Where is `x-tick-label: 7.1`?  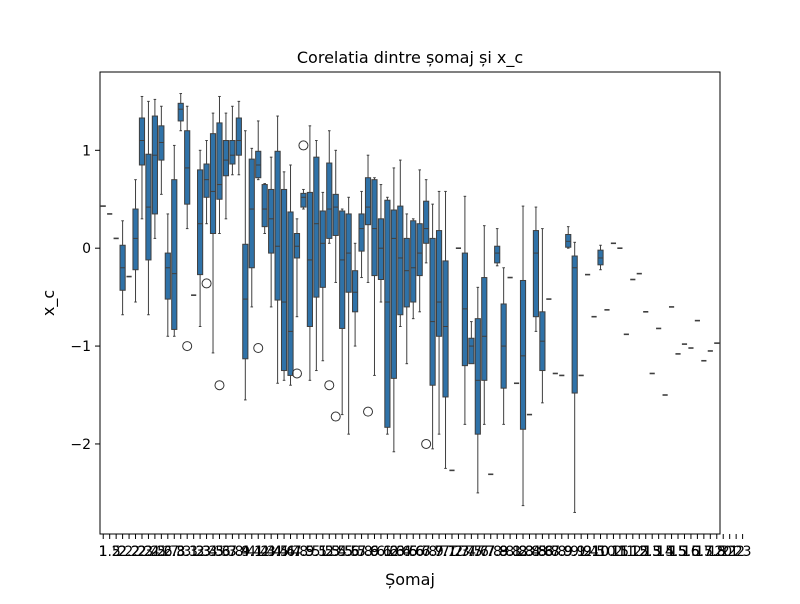 x-tick-label: 7.1 is located at coordinates (445, 552).